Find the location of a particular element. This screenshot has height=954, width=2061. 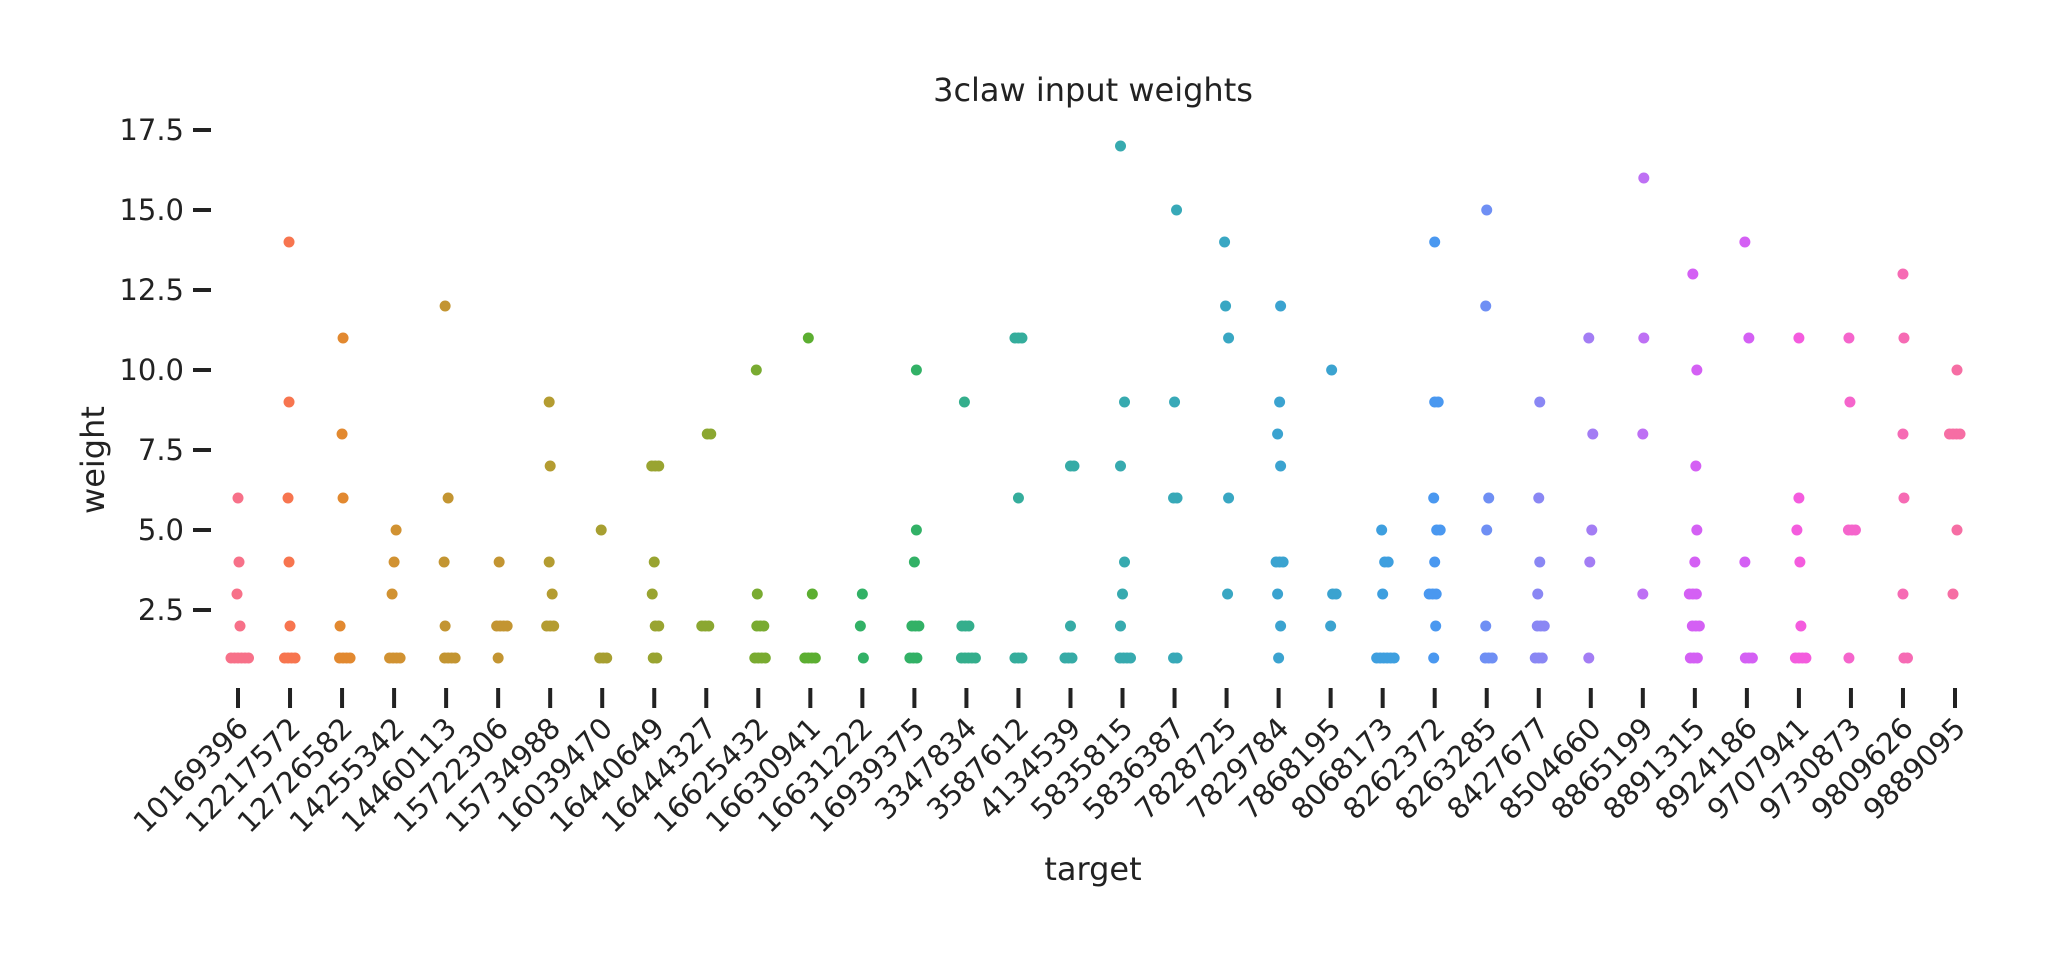

y-axis-label: weight is located at coordinates (93, 460).